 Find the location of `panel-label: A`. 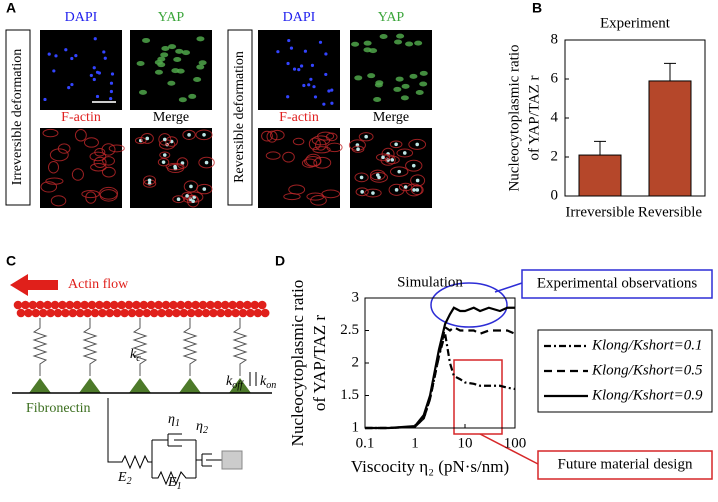

panel-label: A is located at coordinates (11, 8).